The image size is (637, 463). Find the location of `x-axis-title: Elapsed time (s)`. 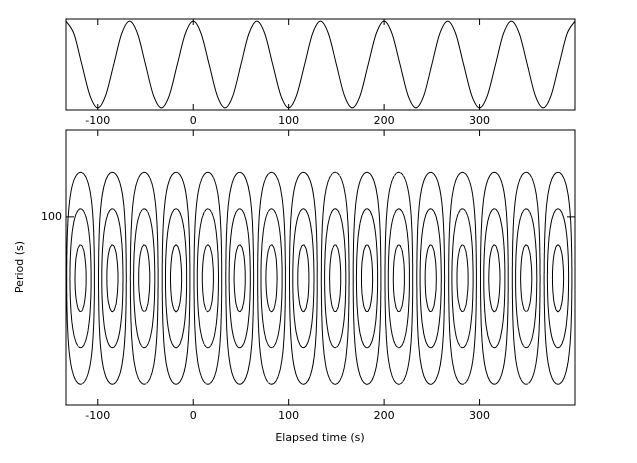

x-axis-title: Elapsed time (s) is located at coordinates (319, 437).